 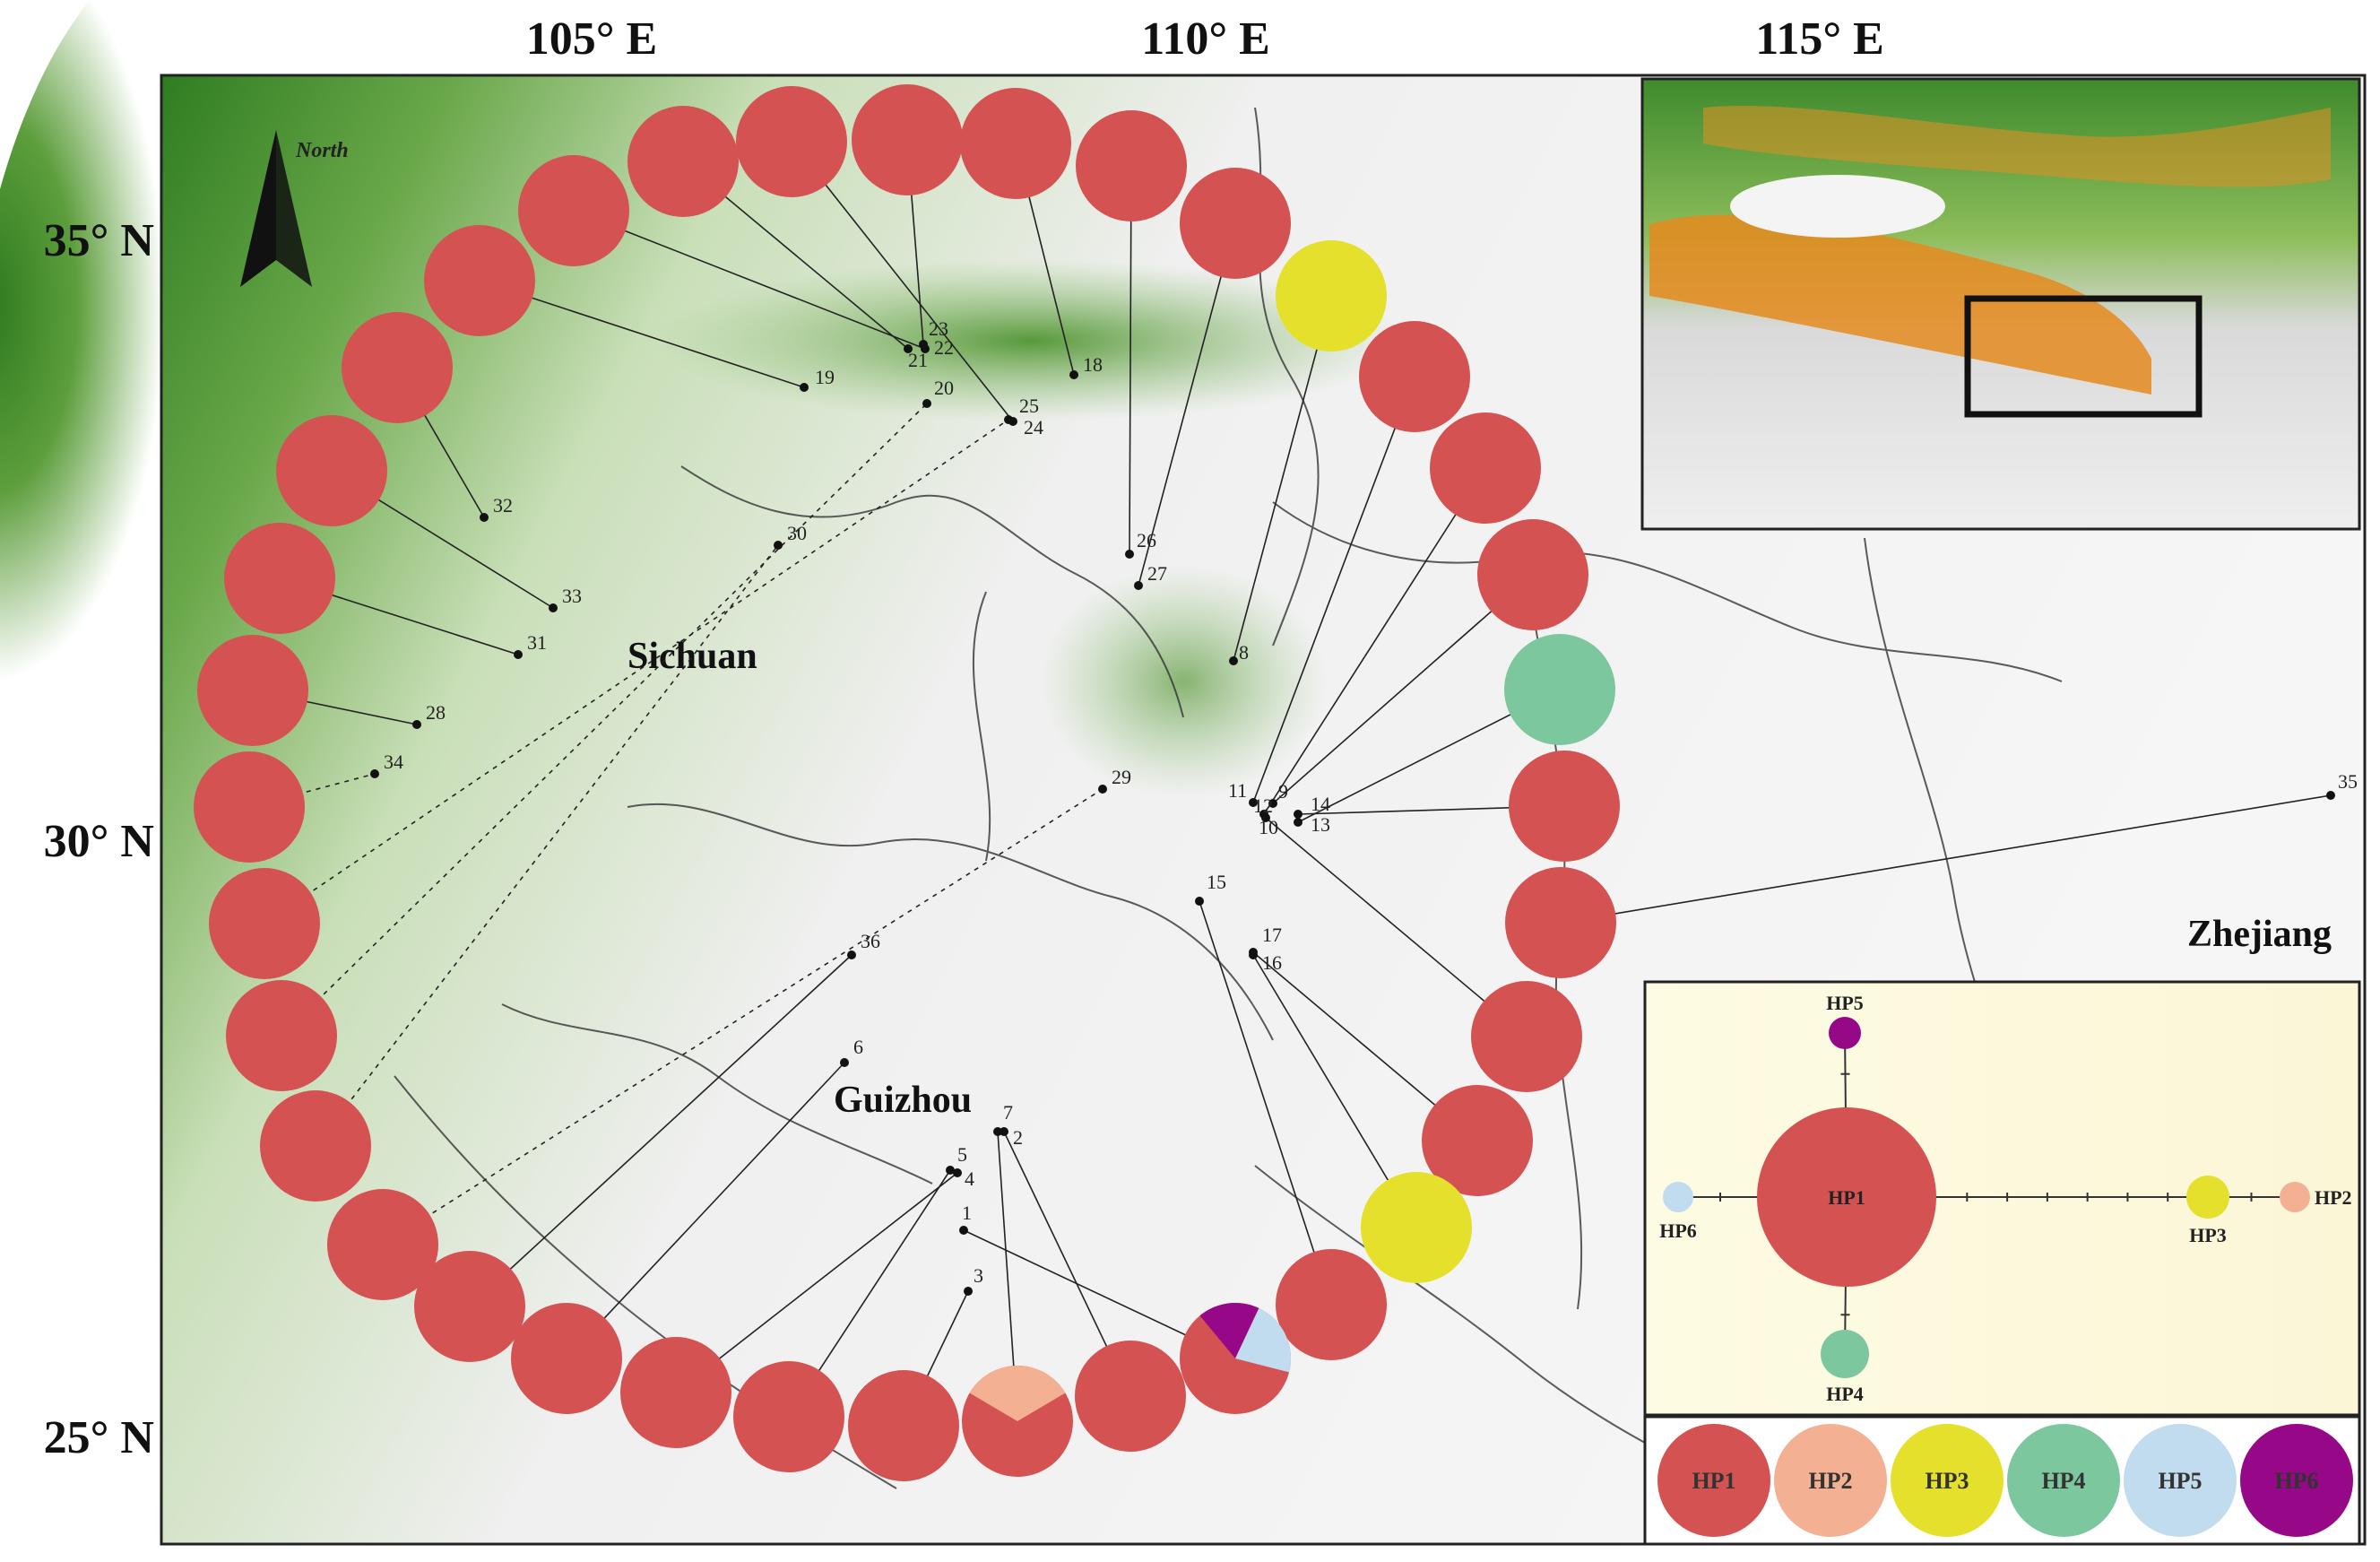 I want to click on site-label: 23, so click(x=939, y=328).